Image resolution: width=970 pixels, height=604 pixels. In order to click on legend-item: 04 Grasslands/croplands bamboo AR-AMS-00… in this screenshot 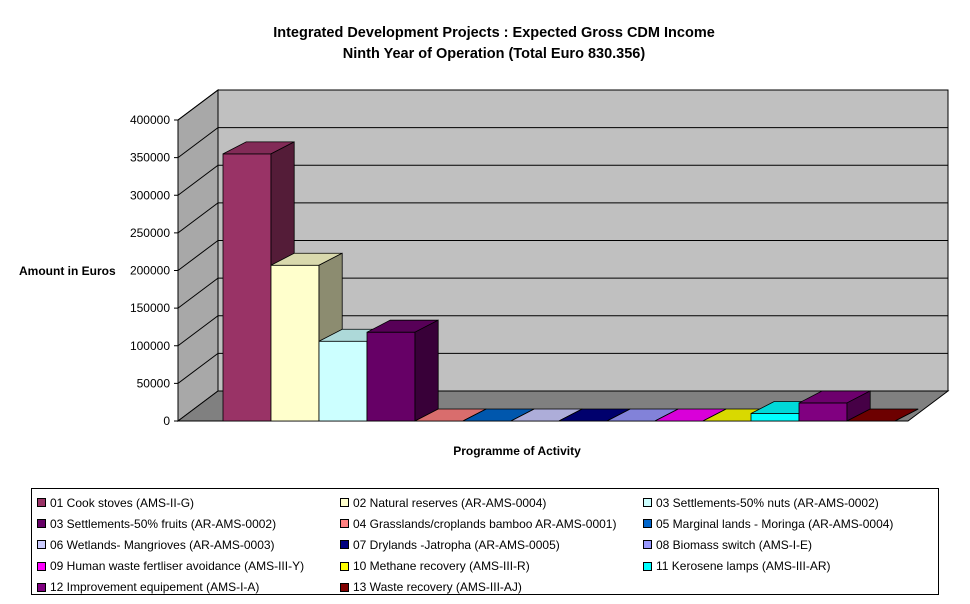, I will do `click(491, 523)`.